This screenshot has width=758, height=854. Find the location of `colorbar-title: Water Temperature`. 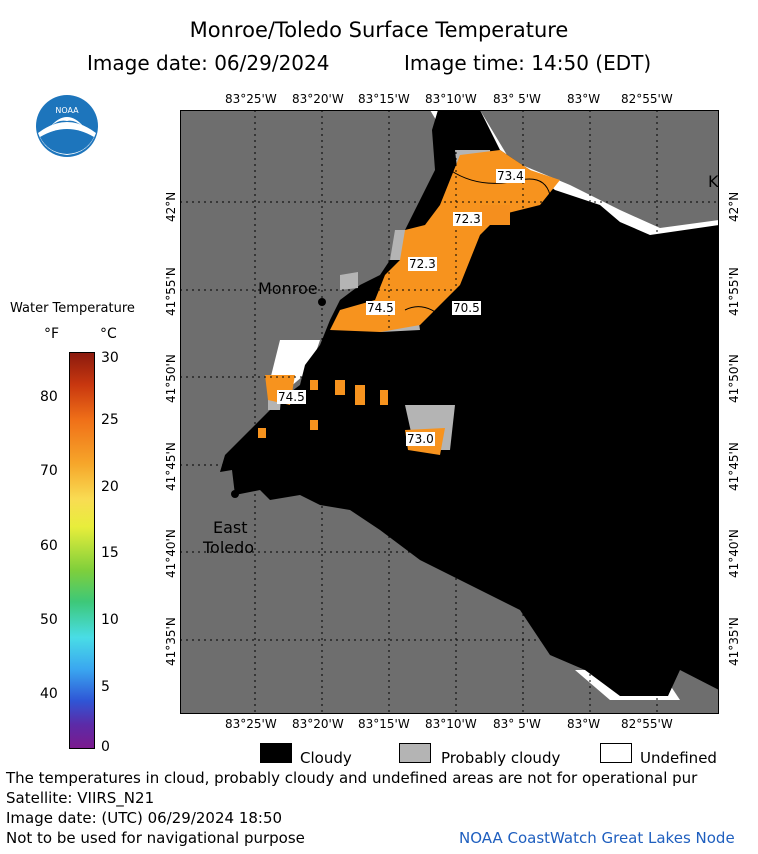

colorbar-title: Water Temperature is located at coordinates (72, 308).